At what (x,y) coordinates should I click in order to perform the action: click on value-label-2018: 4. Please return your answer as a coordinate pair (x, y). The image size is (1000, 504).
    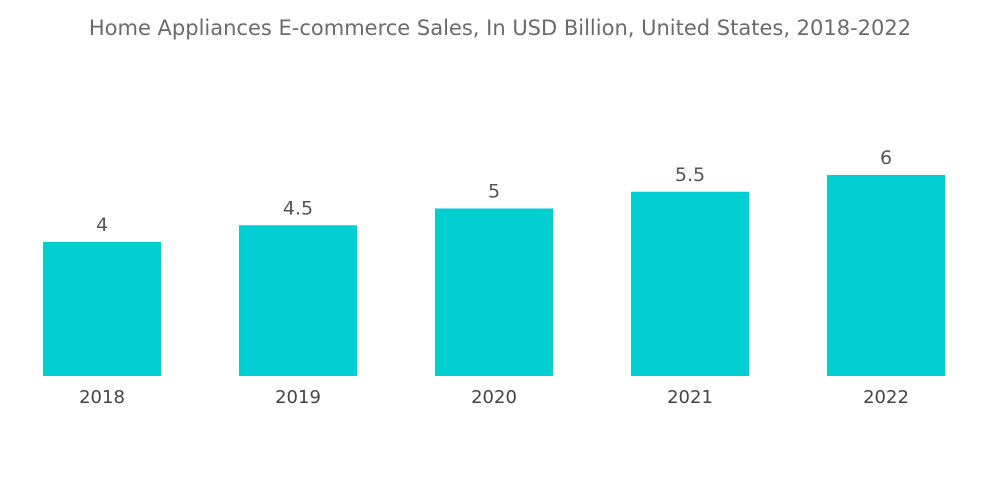
    Looking at the image, I should click on (102, 225).